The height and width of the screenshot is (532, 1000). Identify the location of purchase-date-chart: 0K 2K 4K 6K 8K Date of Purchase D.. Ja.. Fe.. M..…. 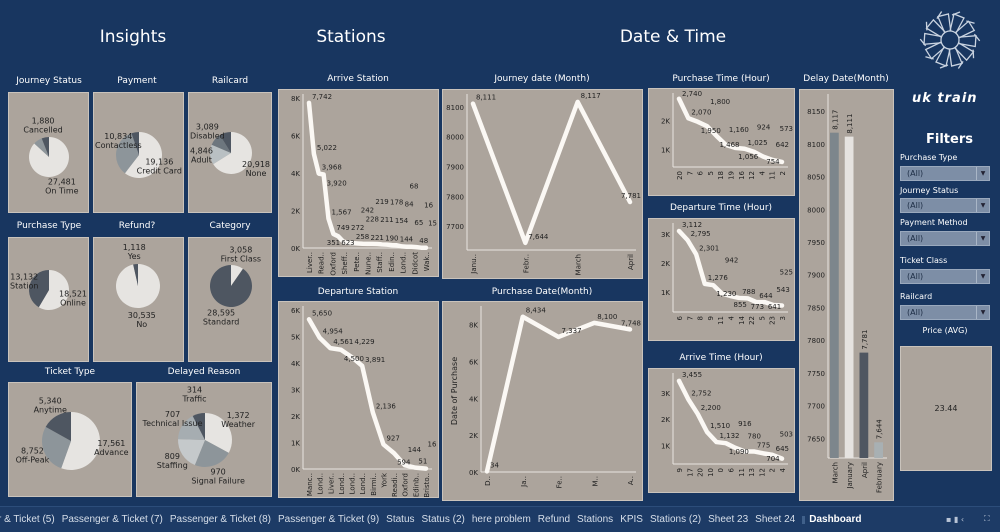
(542, 401).